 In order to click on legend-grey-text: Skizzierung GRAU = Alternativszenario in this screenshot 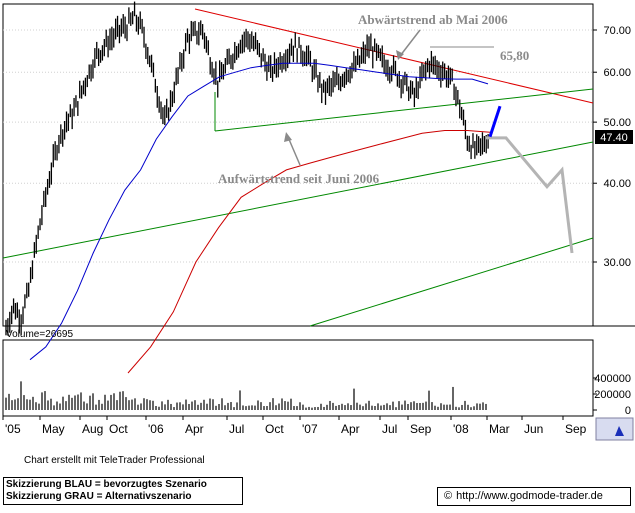, I will do `click(99, 496)`.